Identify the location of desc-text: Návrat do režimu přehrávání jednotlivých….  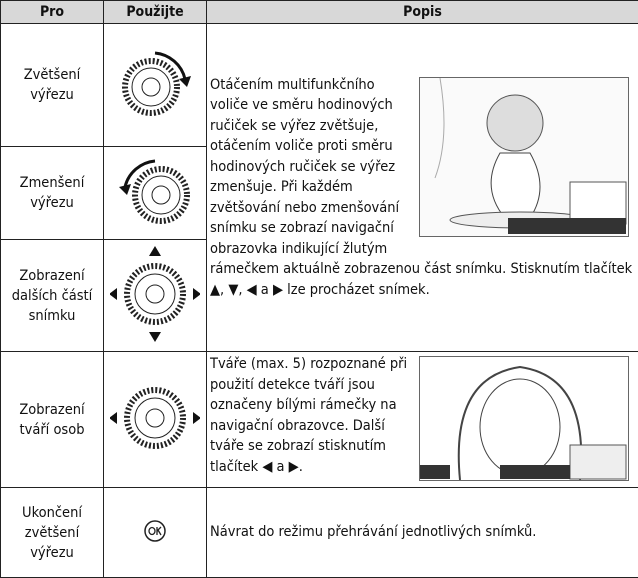
(373, 532).